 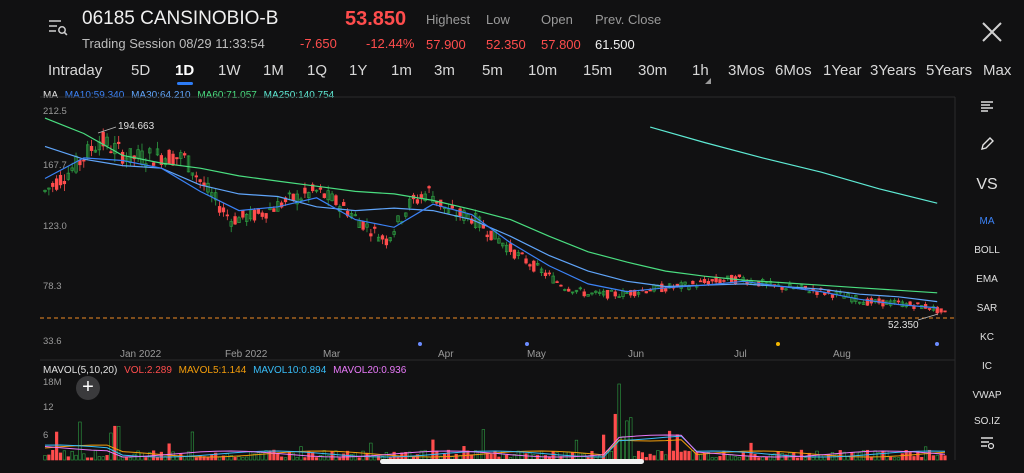 What do you see at coordinates (58, 27) in the screenshot?
I see `menu-search-icon` at bounding box center [58, 27].